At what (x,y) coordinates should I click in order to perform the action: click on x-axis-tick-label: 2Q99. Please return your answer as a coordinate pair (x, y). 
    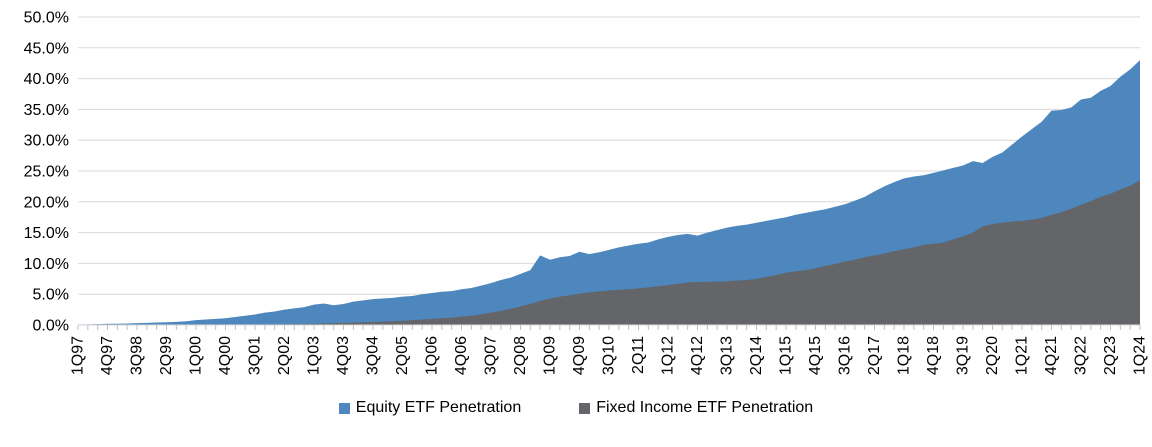
    Looking at the image, I should click on (166, 355).